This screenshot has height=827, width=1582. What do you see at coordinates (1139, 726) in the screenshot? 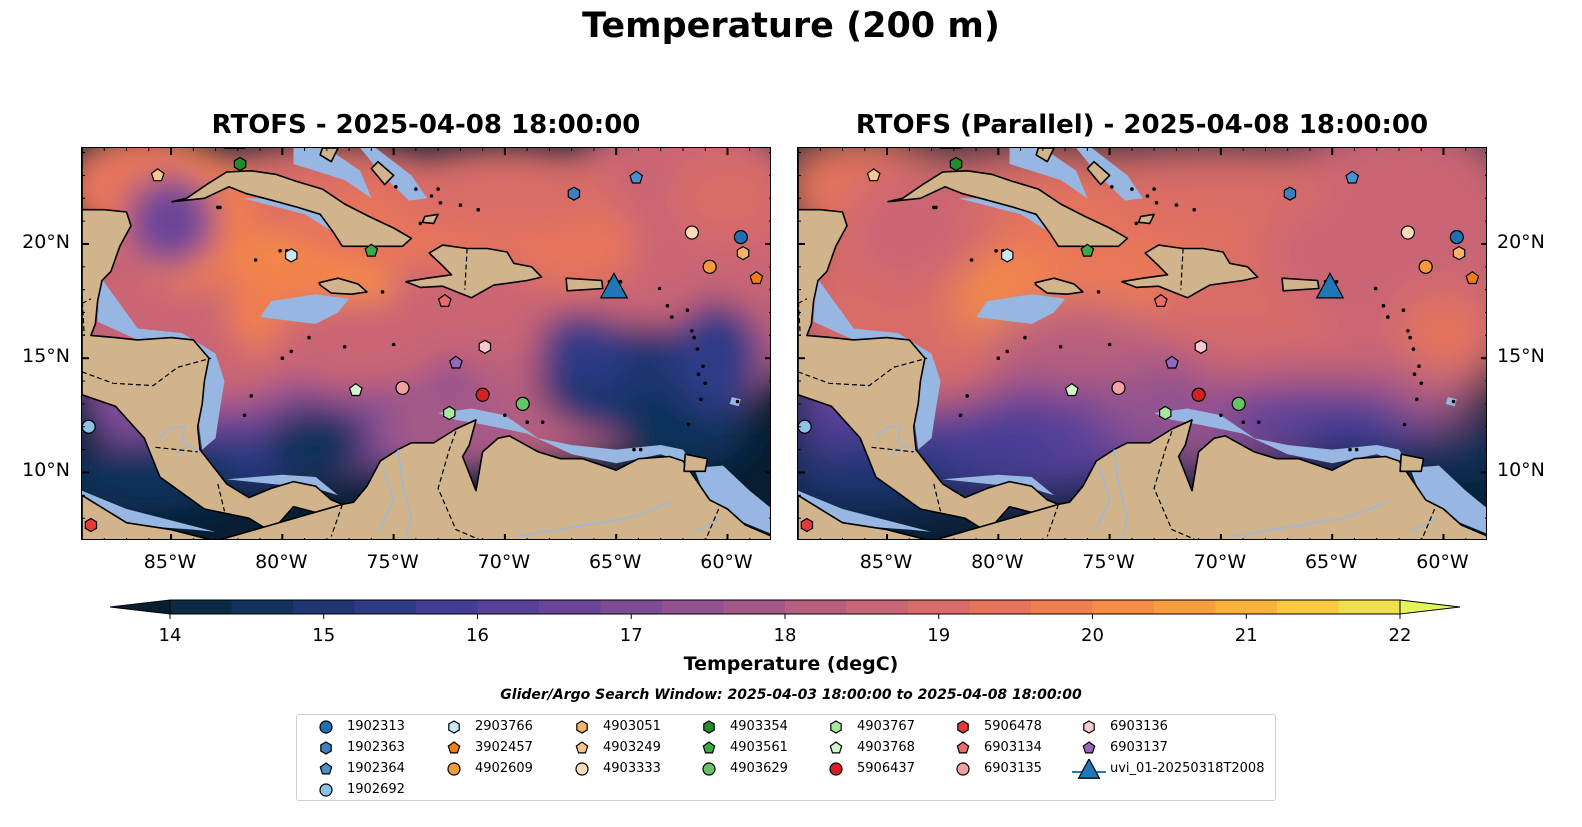
I see `legend-label: 6903136` at bounding box center [1139, 726].